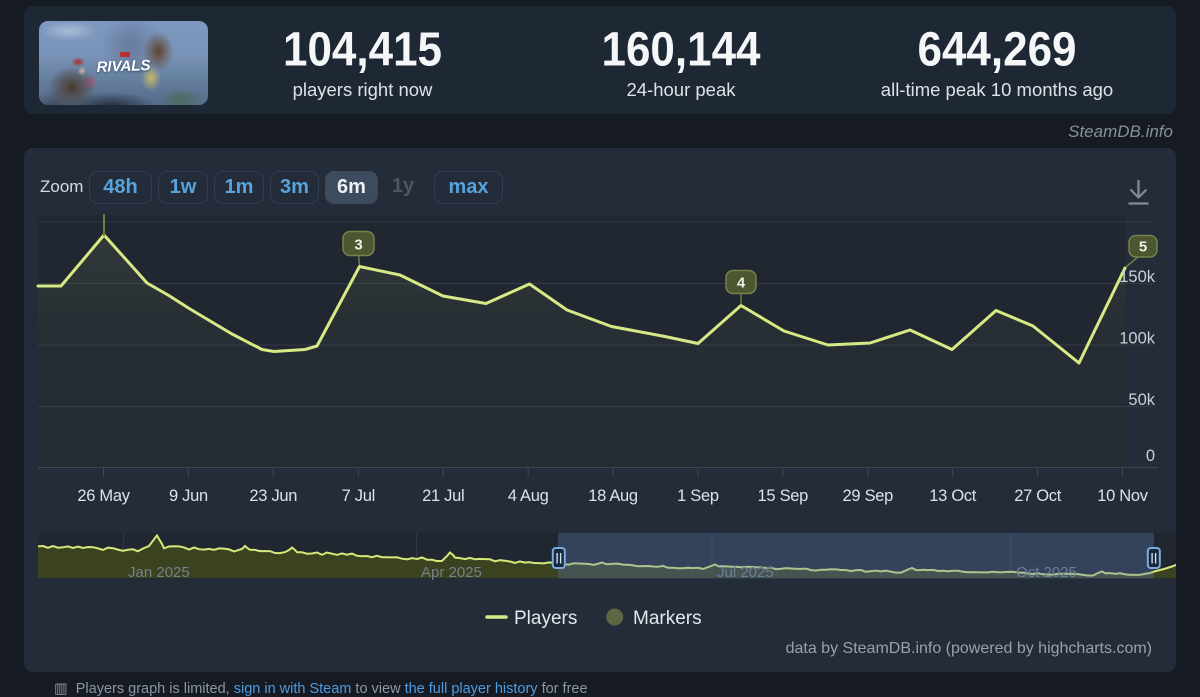  Describe the element at coordinates (1141, 400) in the screenshot. I see `svg-text: 50k` at that location.